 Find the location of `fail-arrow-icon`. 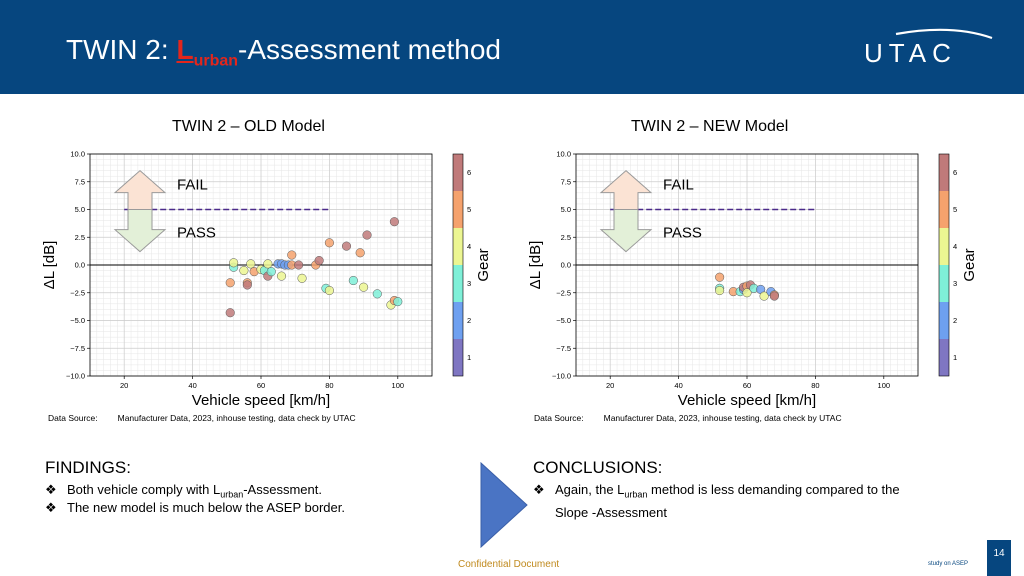

fail-arrow-icon is located at coordinates (140, 189).